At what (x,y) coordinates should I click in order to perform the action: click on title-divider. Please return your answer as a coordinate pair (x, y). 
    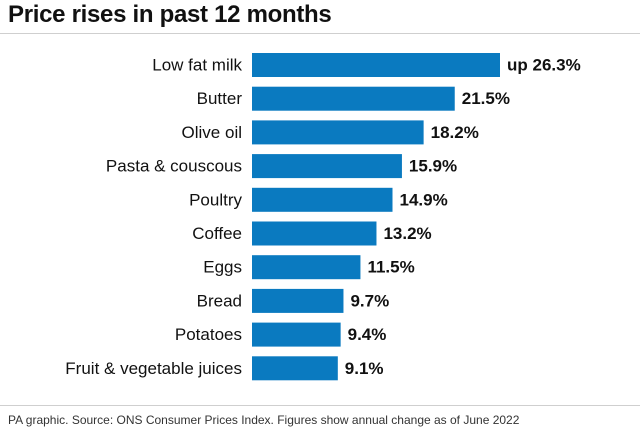
    Looking at the image, I should click on (320, 33).